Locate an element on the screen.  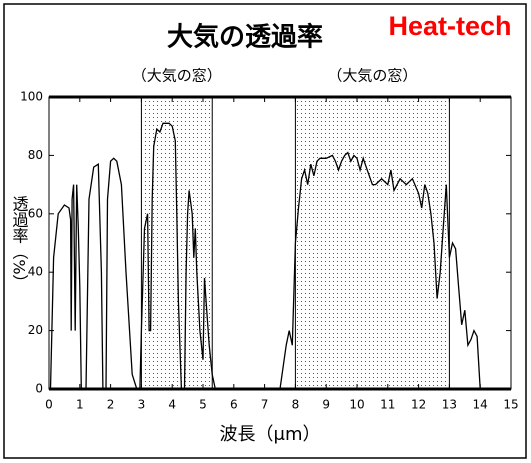
y-tick-label: 0 is located at coordinates (39, 389).